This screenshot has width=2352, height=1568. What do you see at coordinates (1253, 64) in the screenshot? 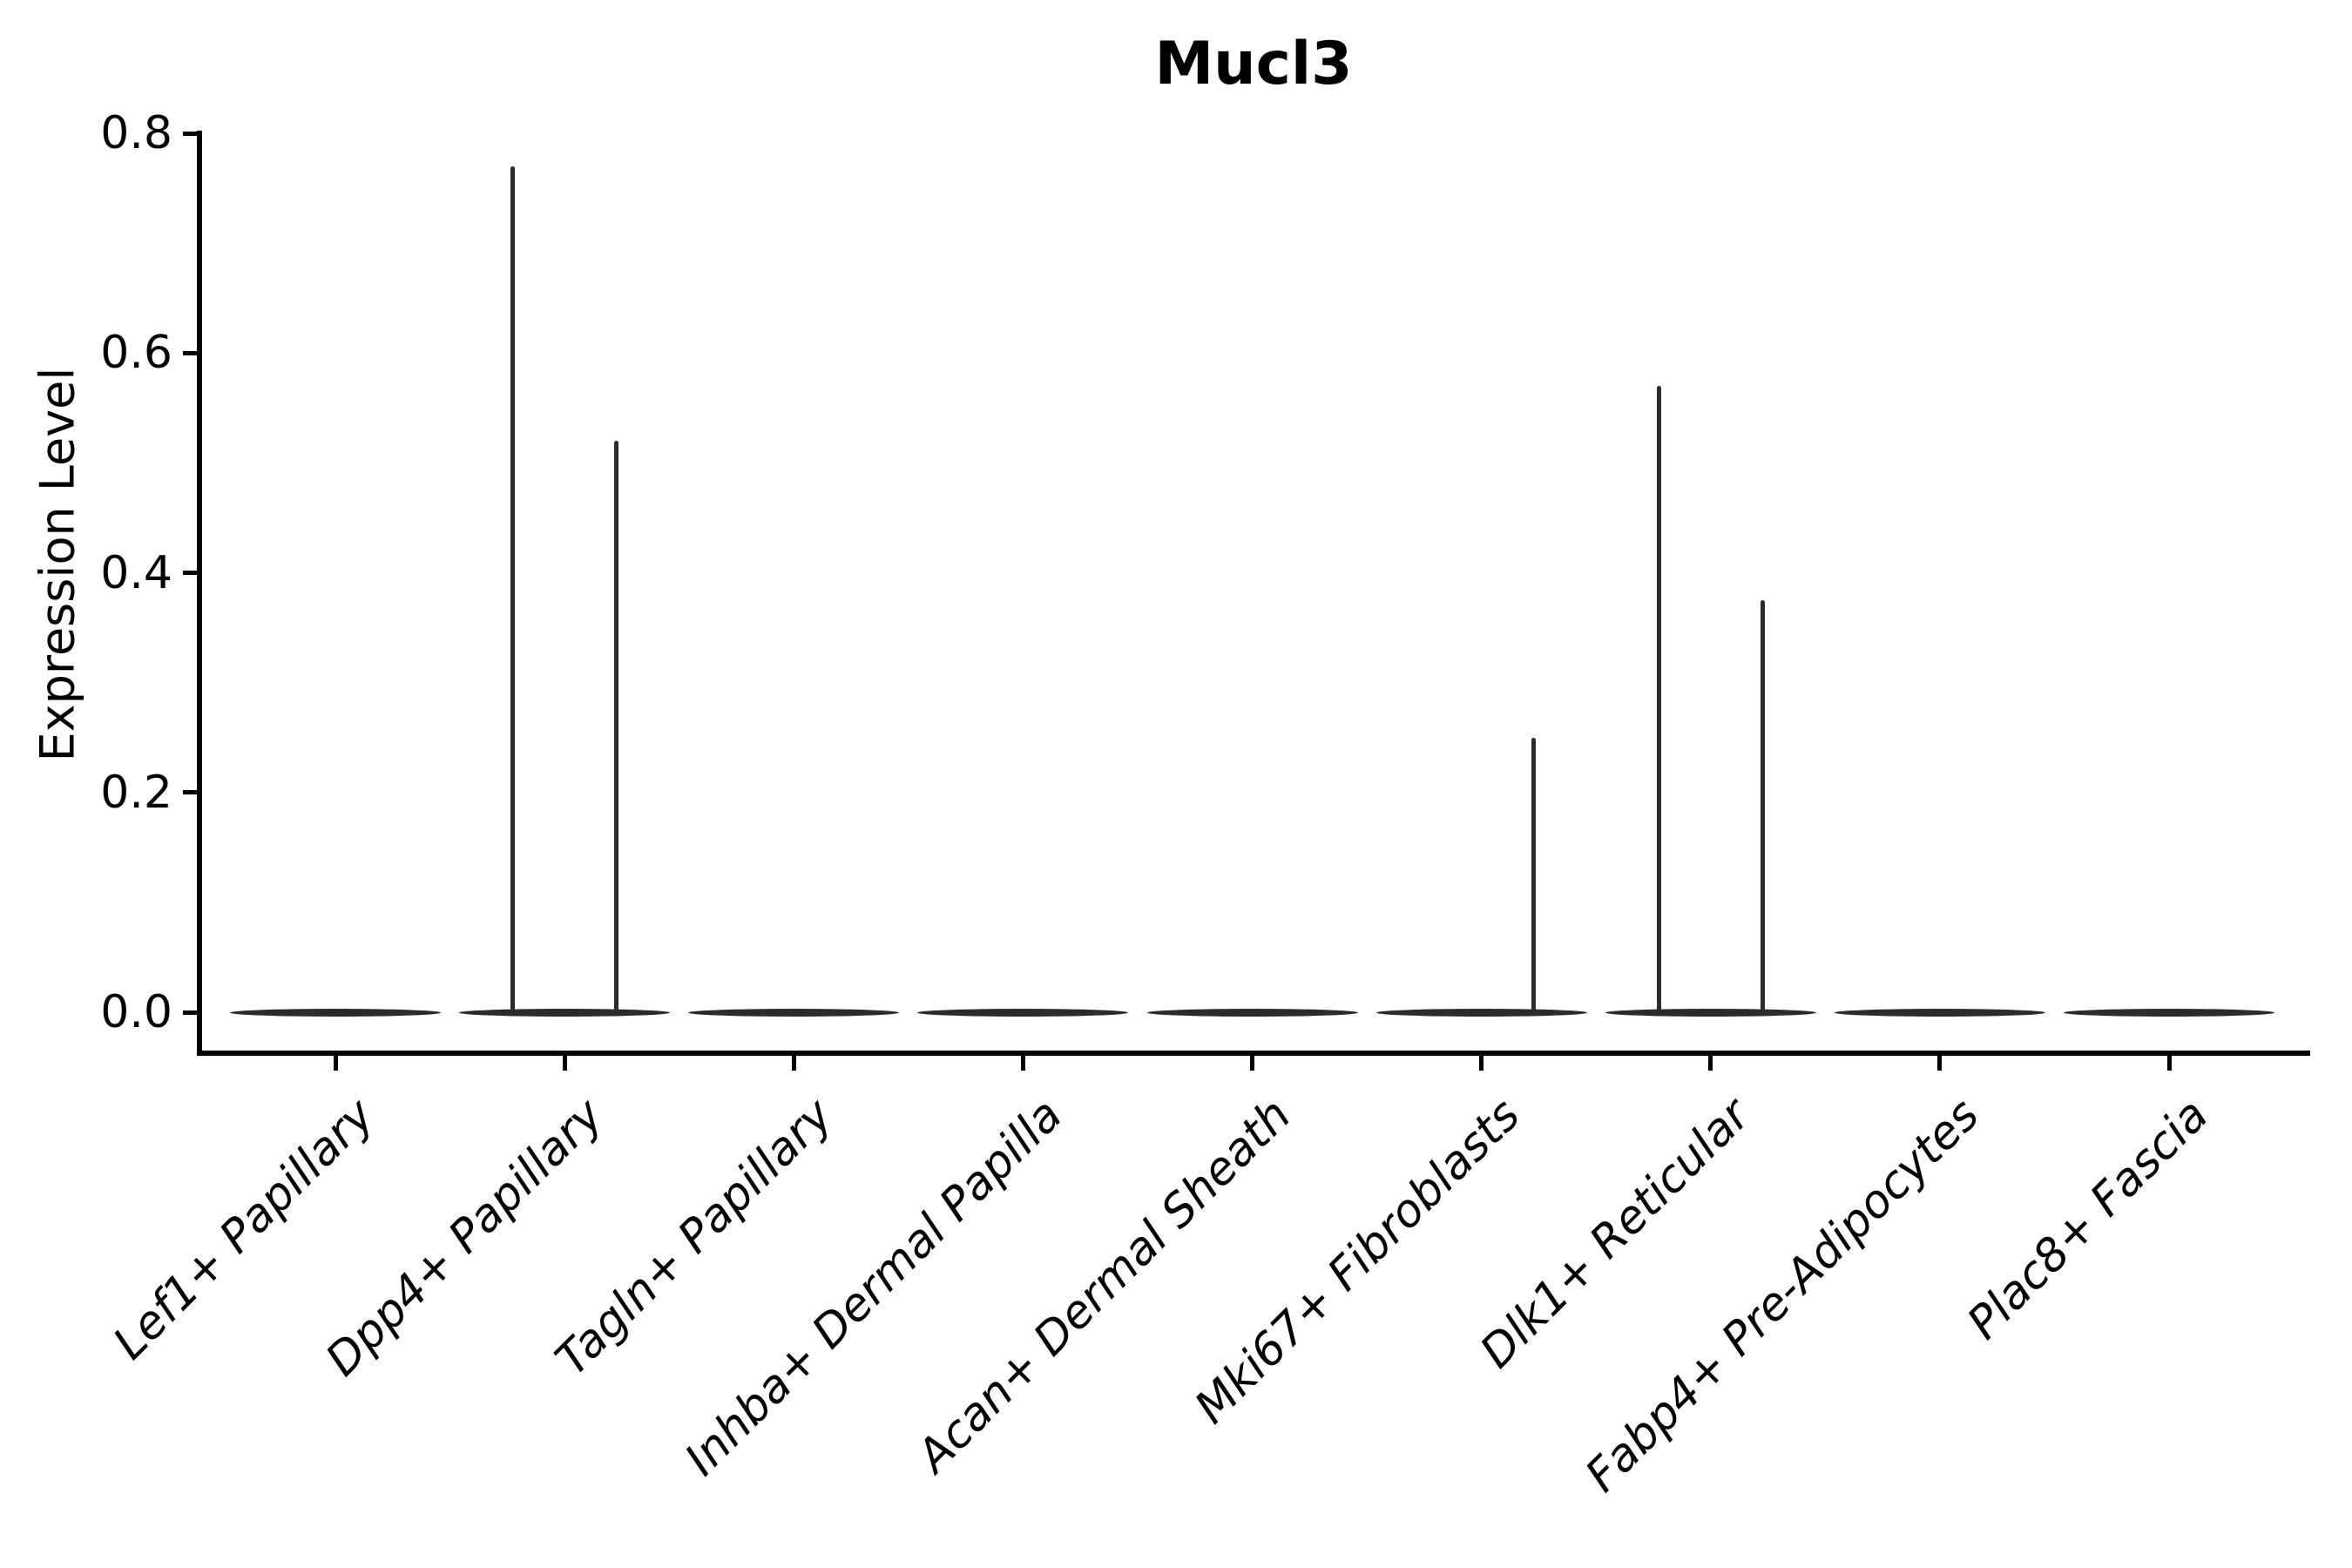
I see `plot-title: Mucl3` at bounding box center [1253, 64].